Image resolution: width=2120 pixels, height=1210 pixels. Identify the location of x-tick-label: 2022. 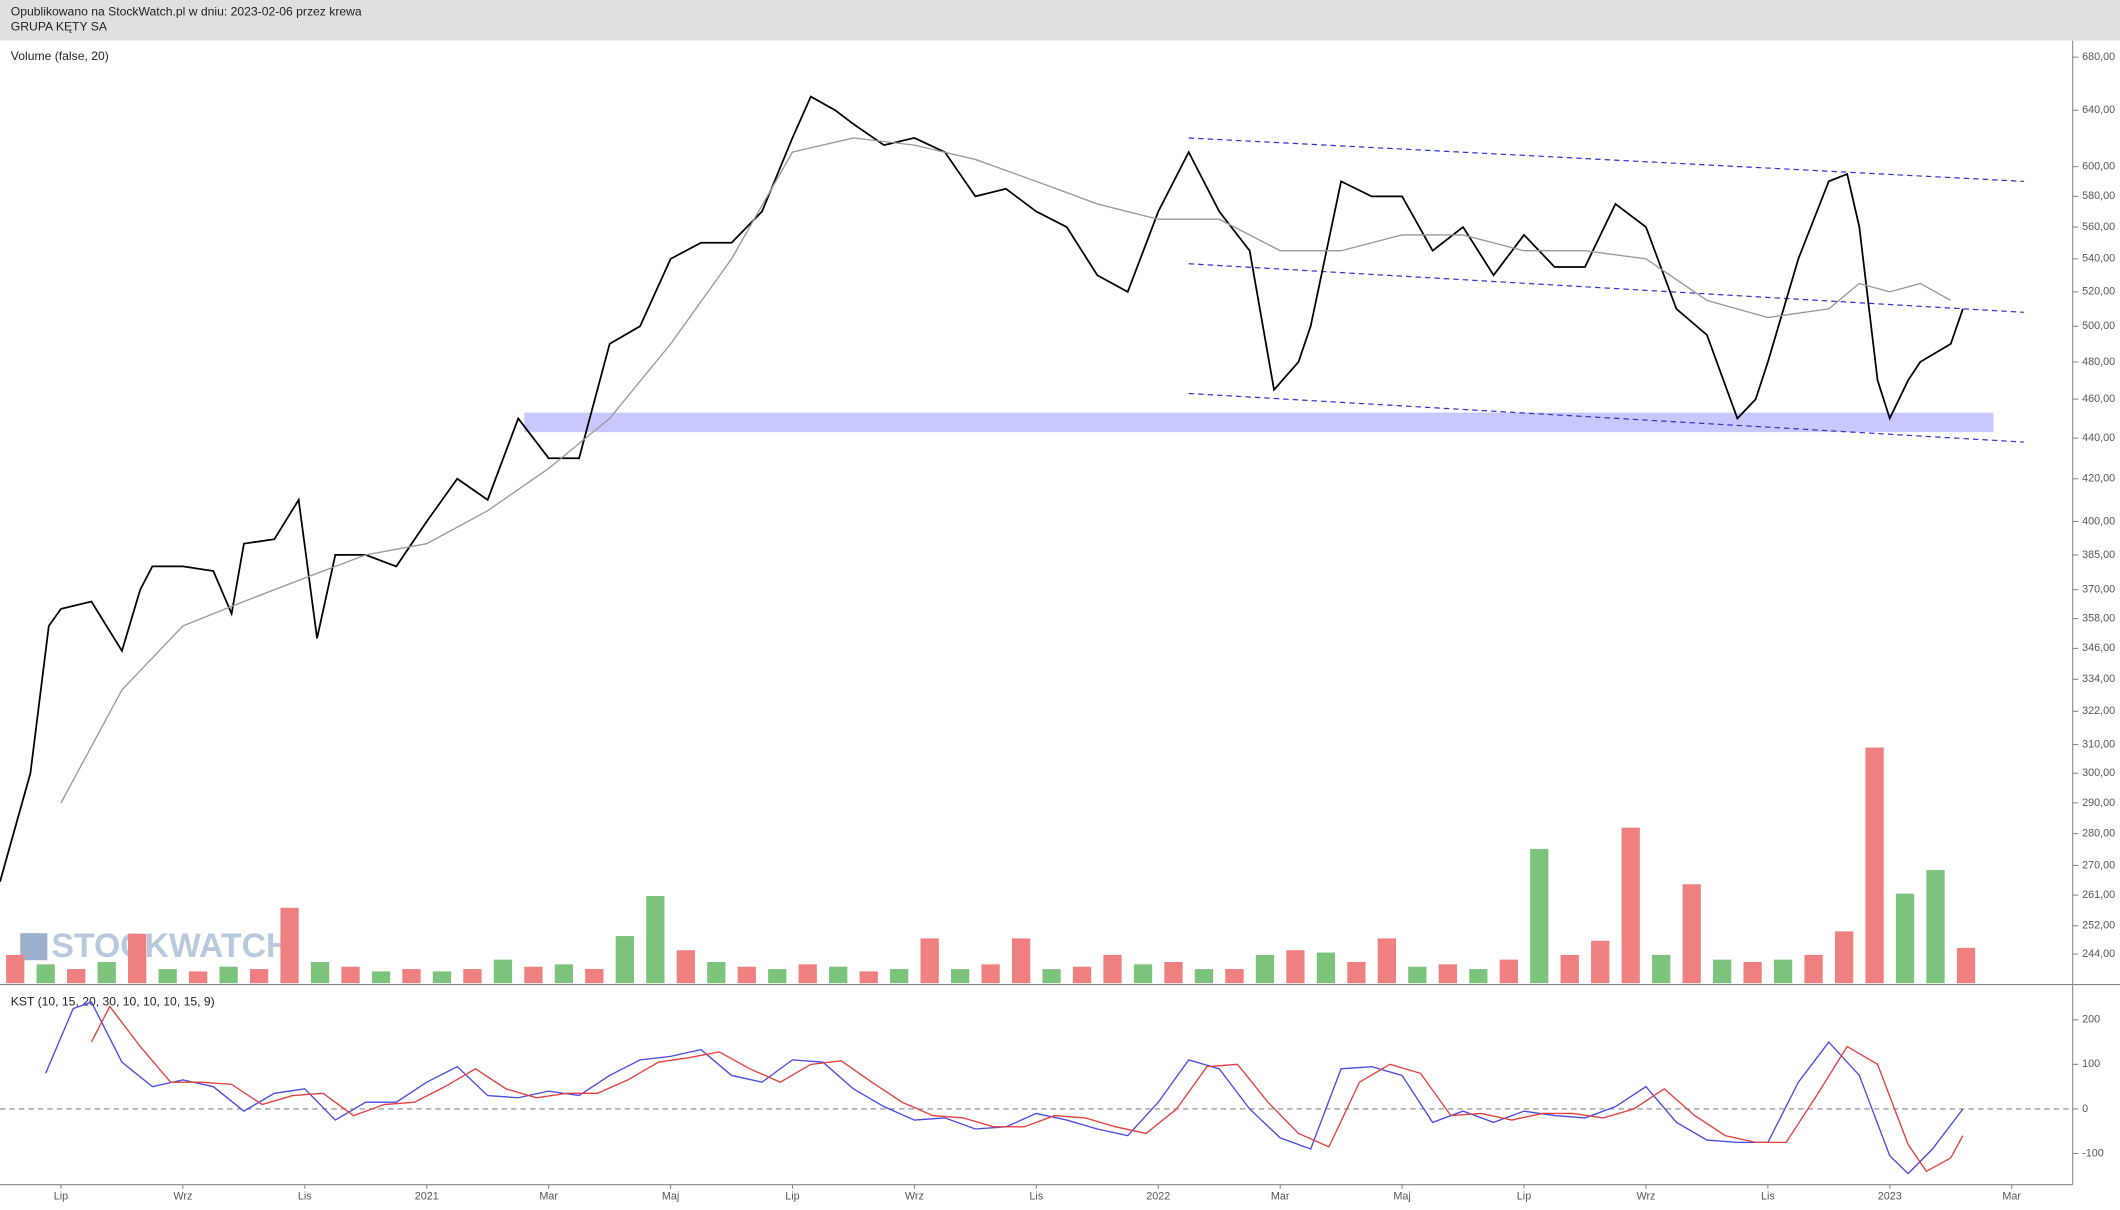
(1158, 1197).